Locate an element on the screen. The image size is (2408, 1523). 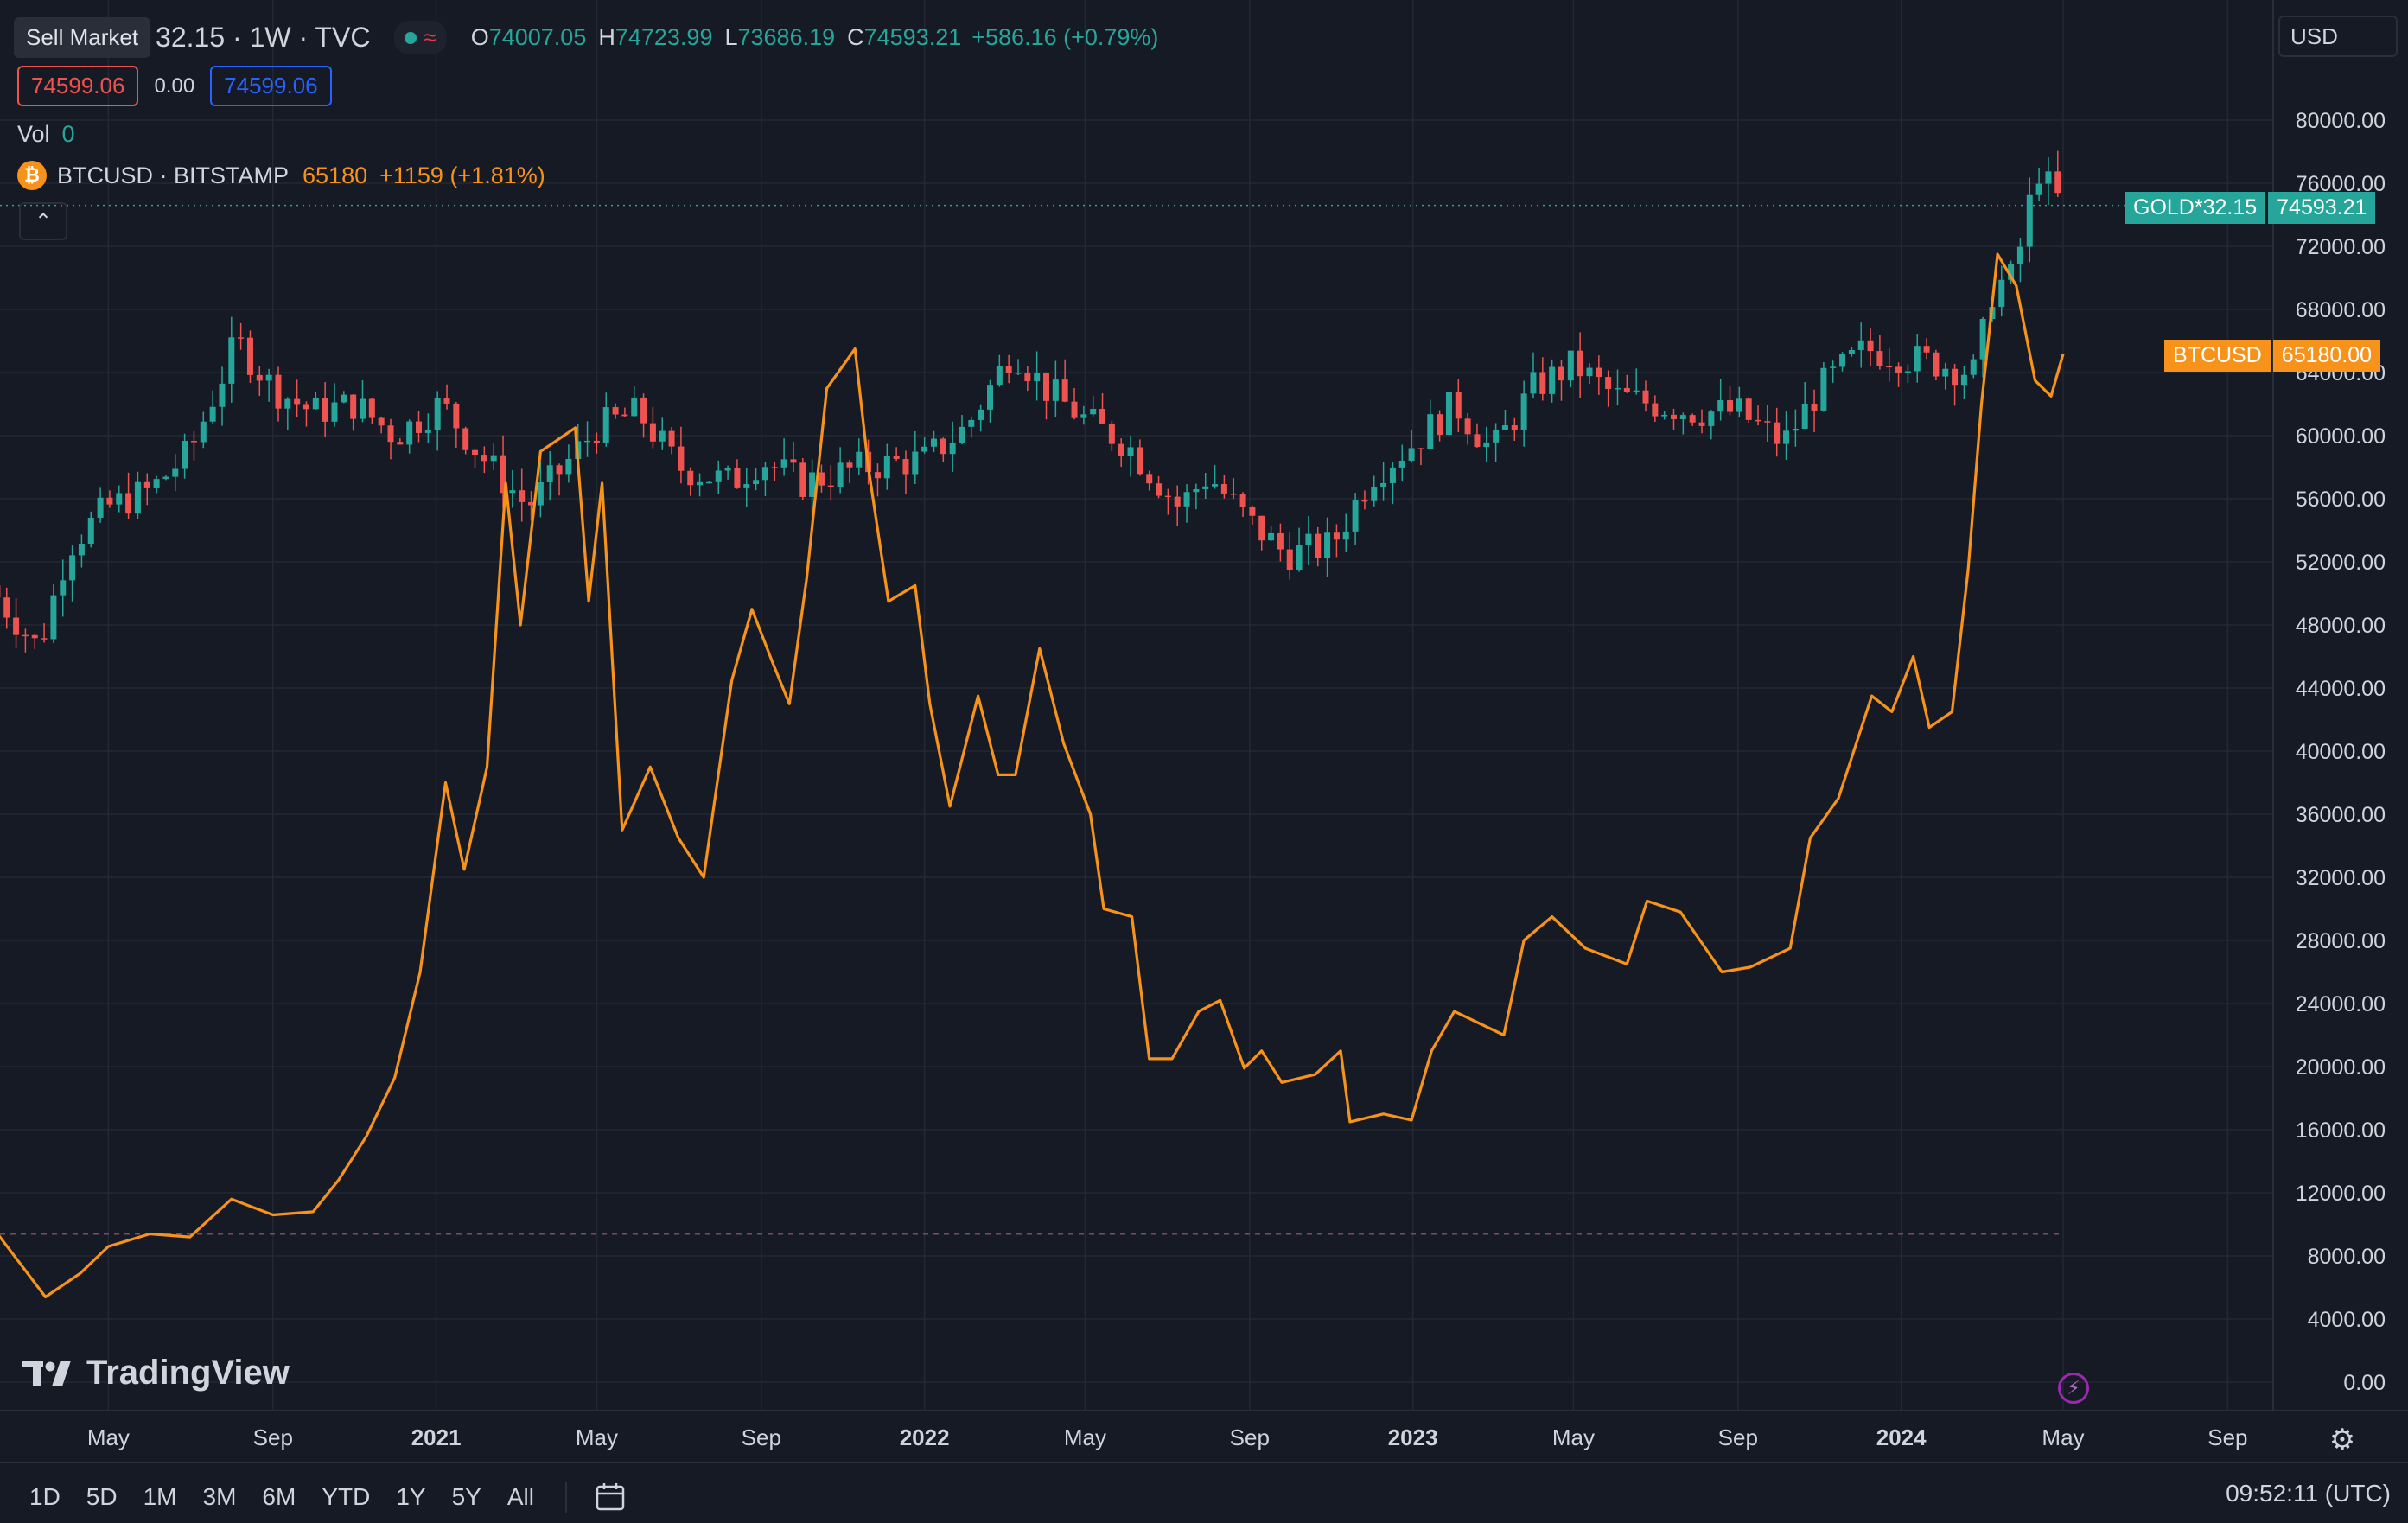
timeframe-bar: 1D 5D 1M 3M 6M YTD 1Y 5Y All is located at coordinates (328, 1497).